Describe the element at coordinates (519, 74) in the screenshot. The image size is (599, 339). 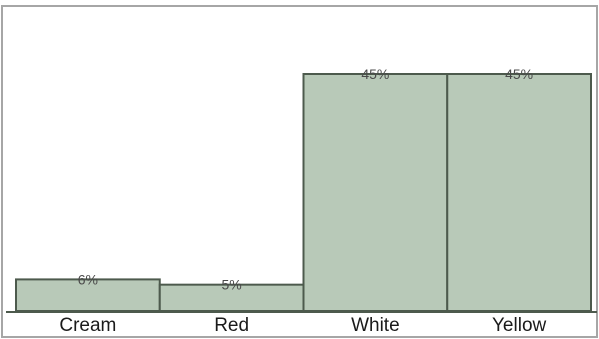
I see `data-label-yellow: 45%` at that location.